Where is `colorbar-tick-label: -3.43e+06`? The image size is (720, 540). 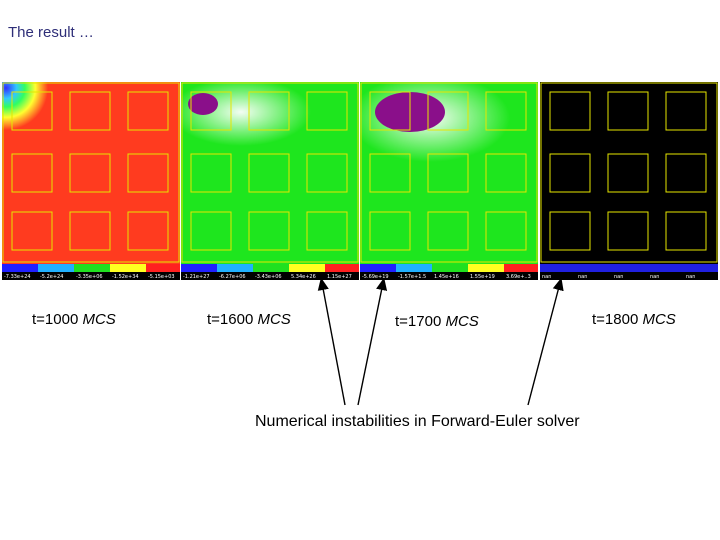 colorbar-tick-label: -3.43e+06 is located at coordinates (268, 277).